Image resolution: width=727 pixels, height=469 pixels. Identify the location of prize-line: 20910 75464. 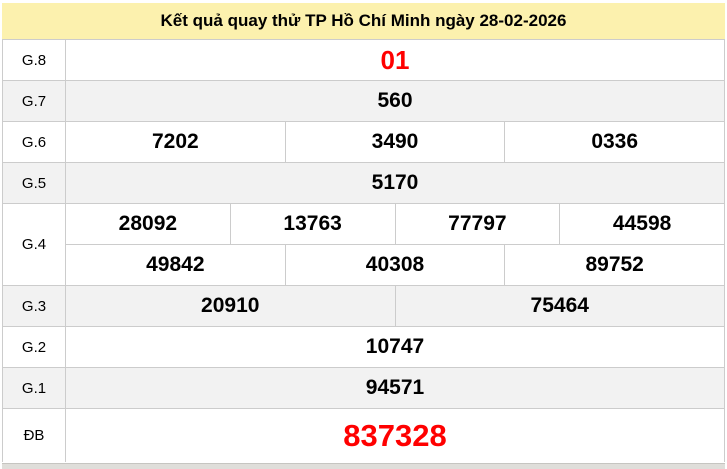
(395, 306).